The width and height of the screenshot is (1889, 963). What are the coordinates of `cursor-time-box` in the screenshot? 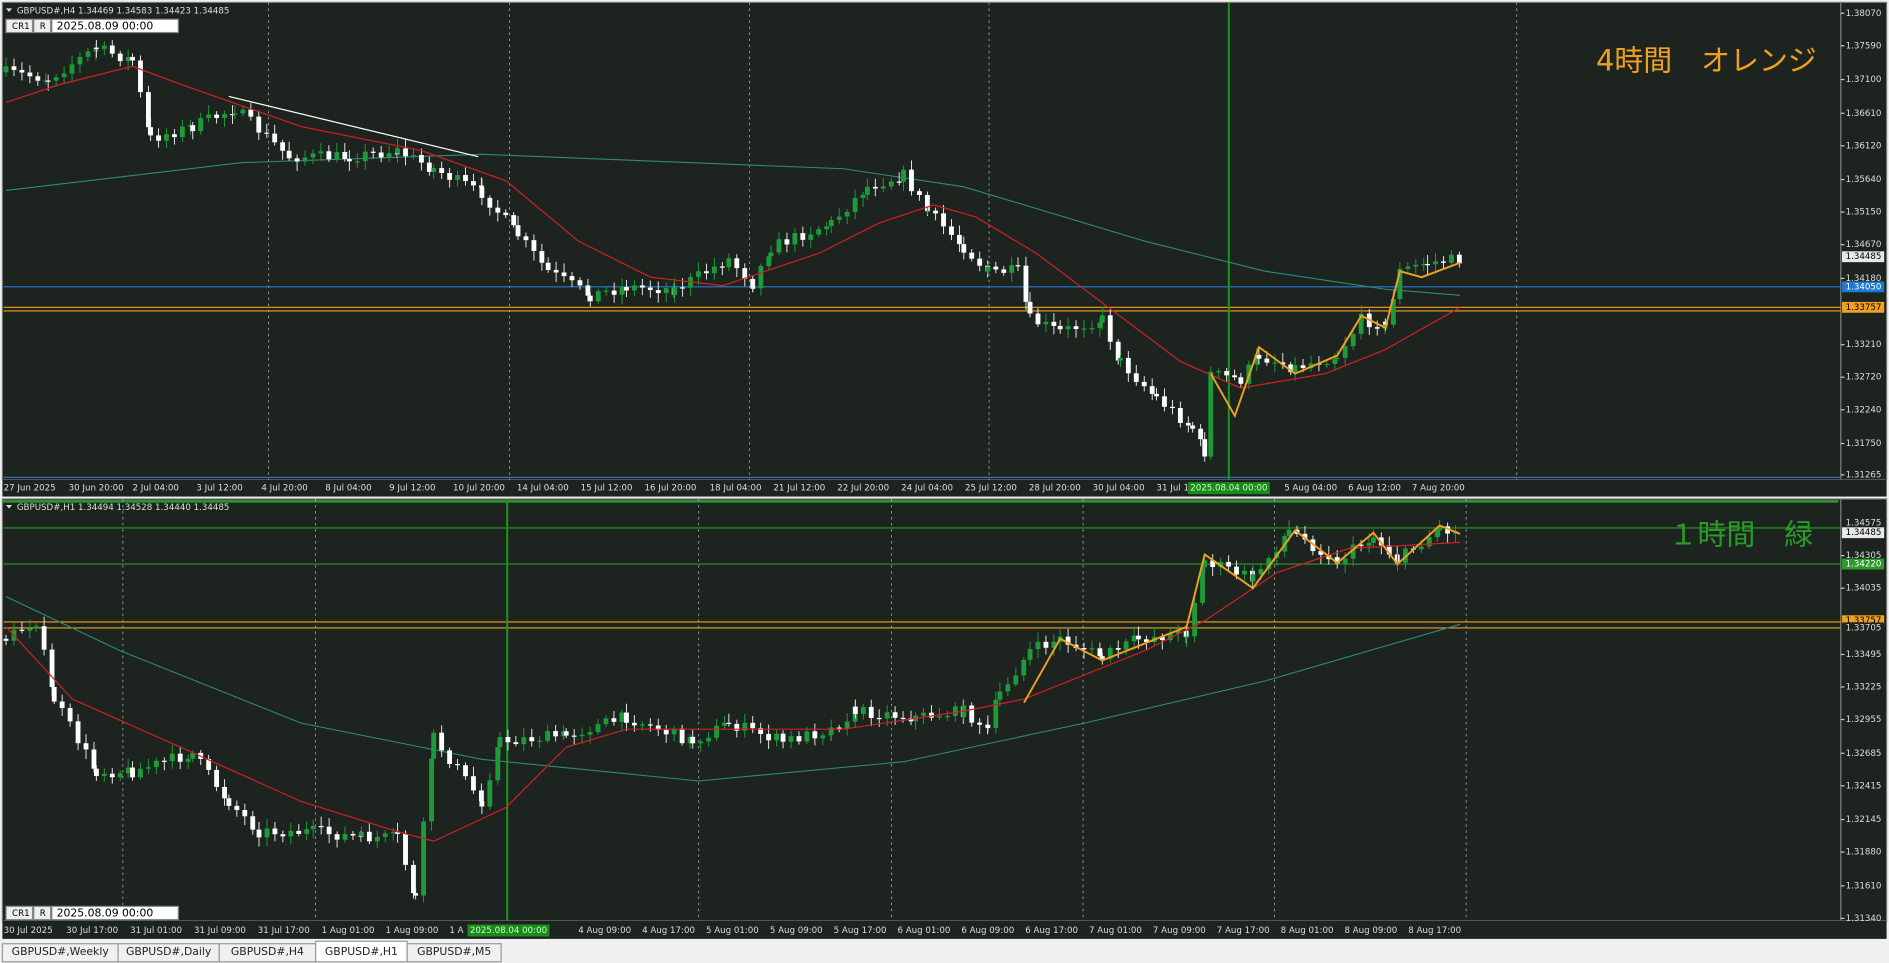 It's located at (1228, 488).